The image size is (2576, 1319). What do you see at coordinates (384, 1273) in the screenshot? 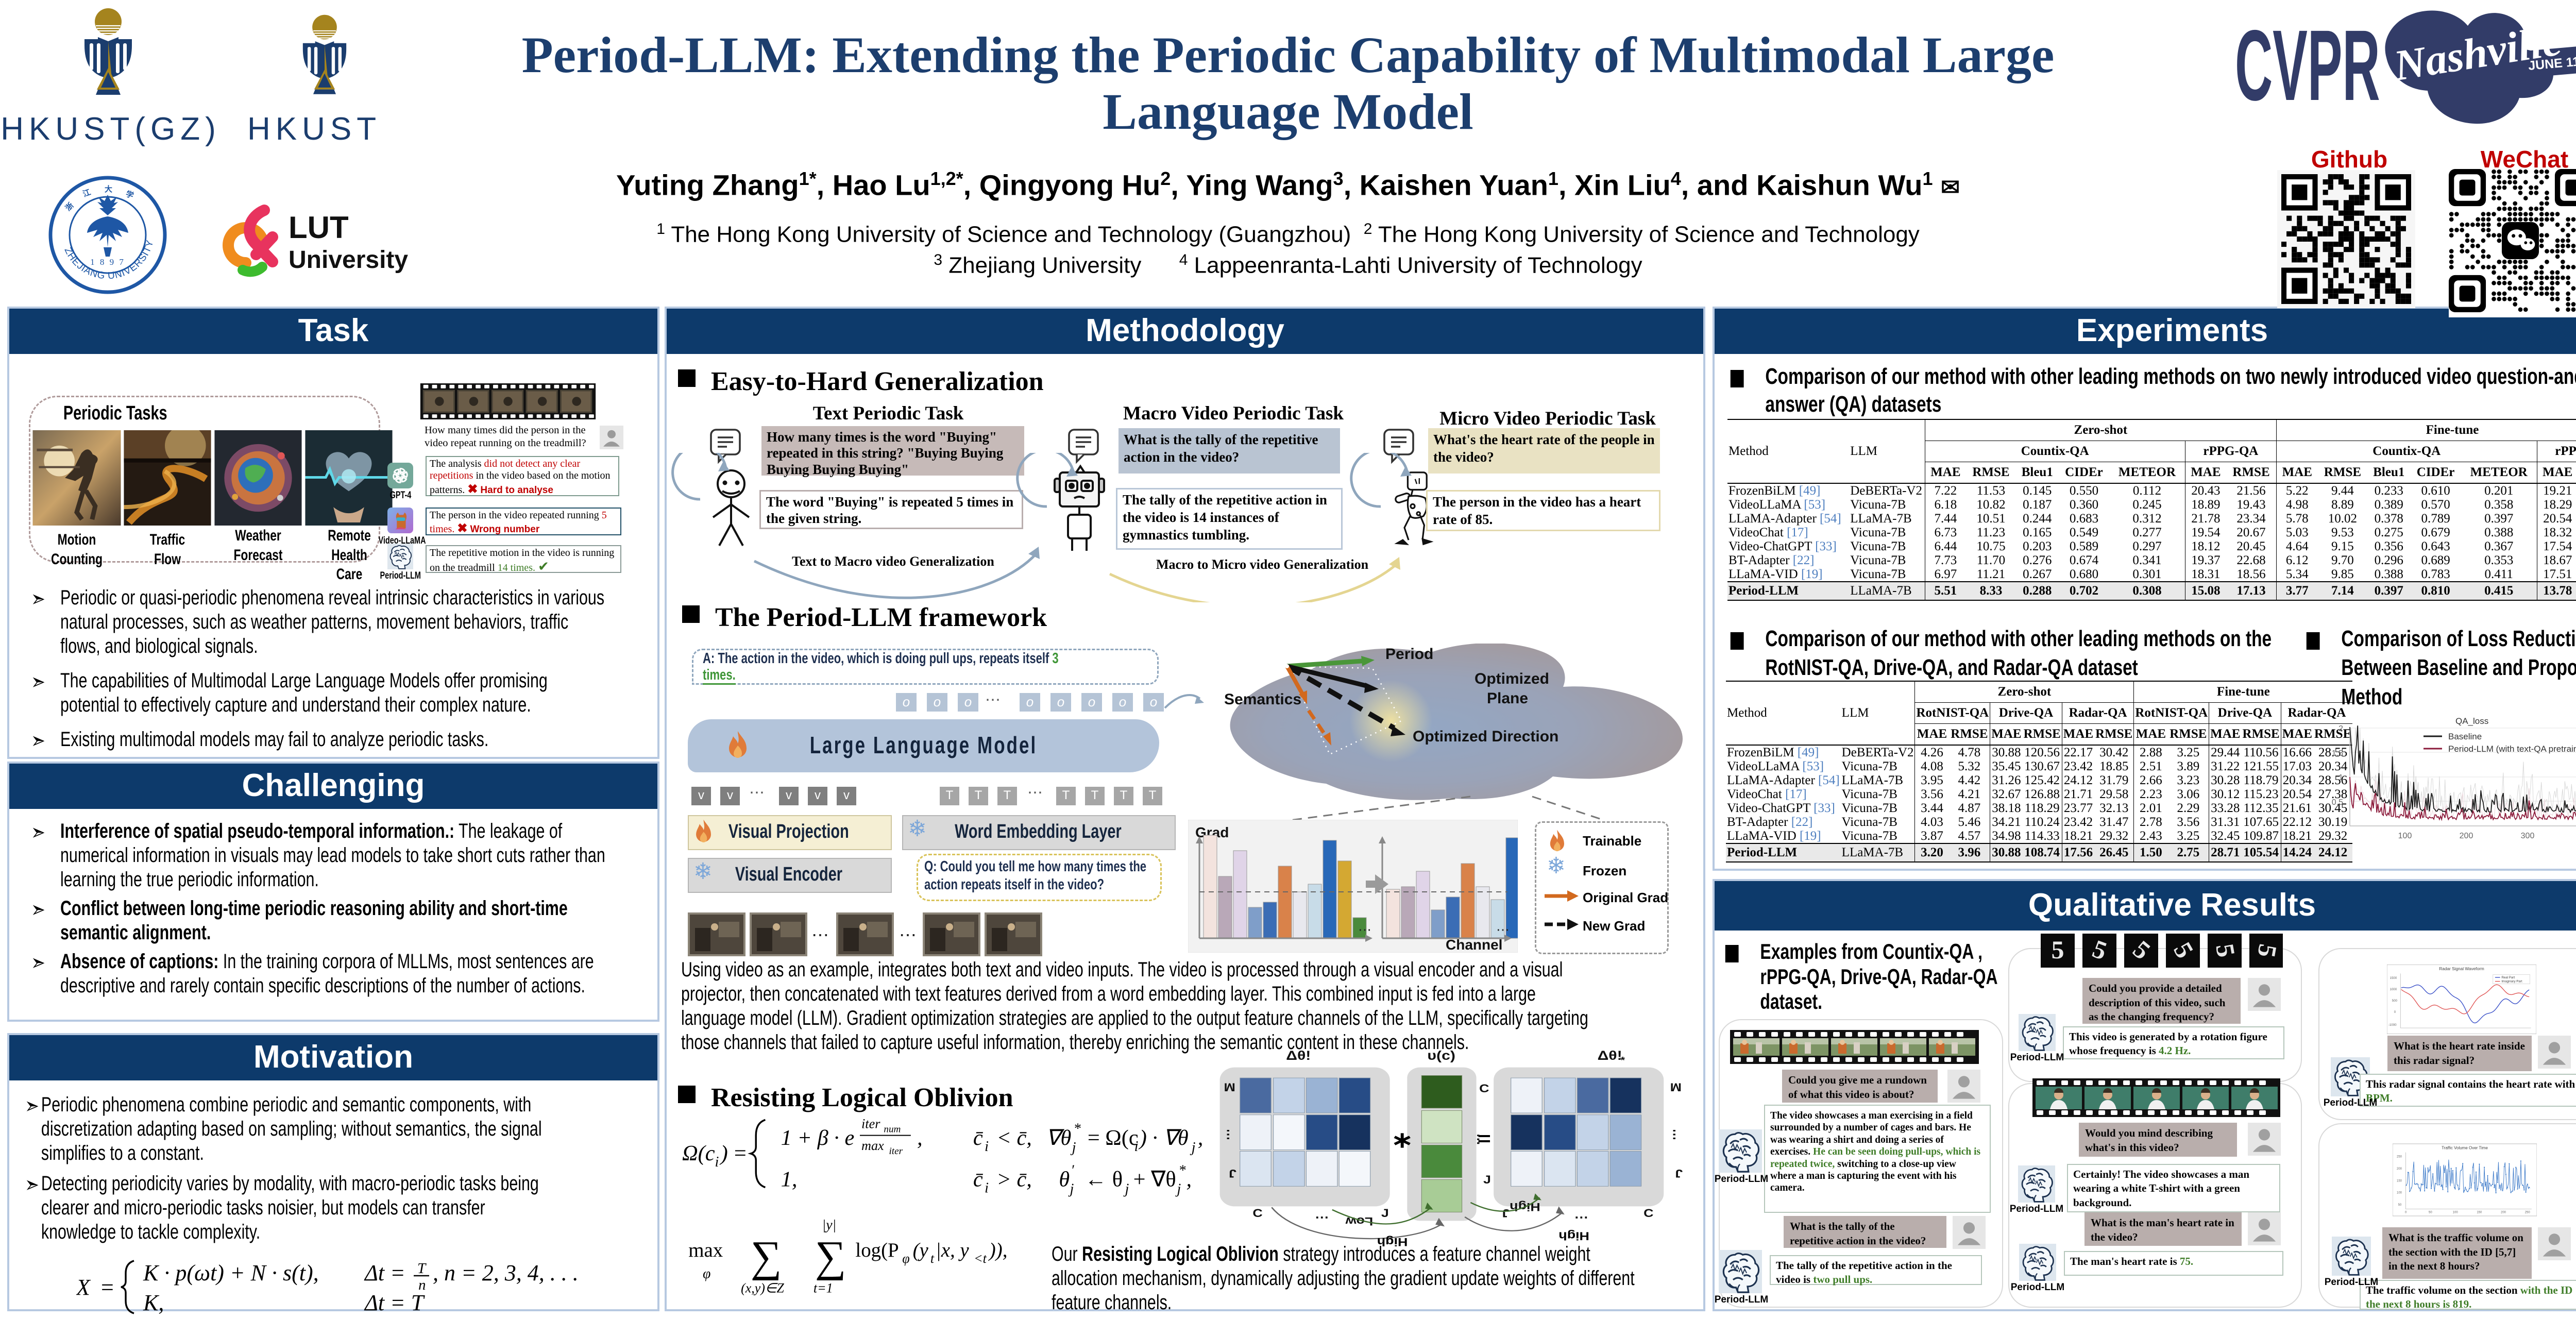
I see `svg-text: Δt =` at bounding box center [384, 1273].